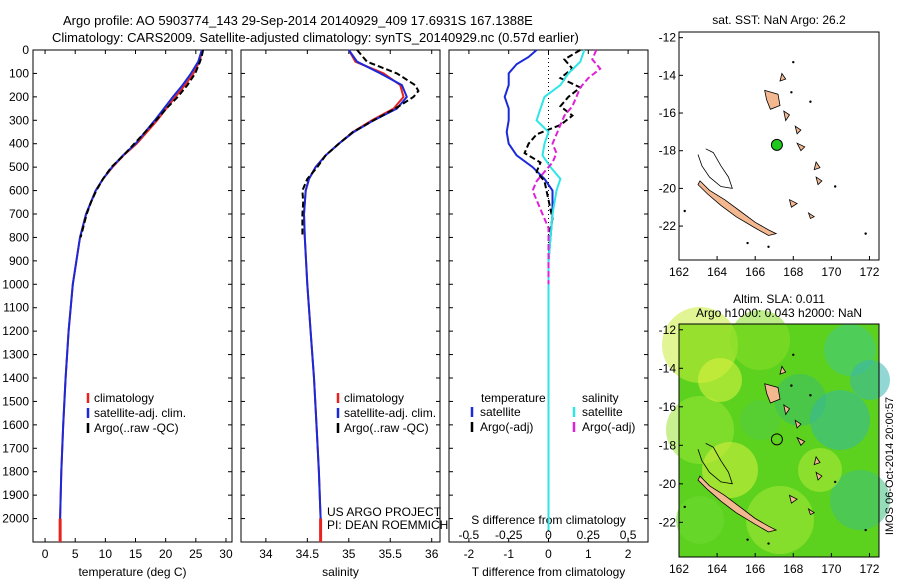 The width and height of the screenshot is (900, 580). What do you see at coordinates (15, 472) in the screenshot?
I see `depth-tick-label: 1800` at bounding box center [15, 472].